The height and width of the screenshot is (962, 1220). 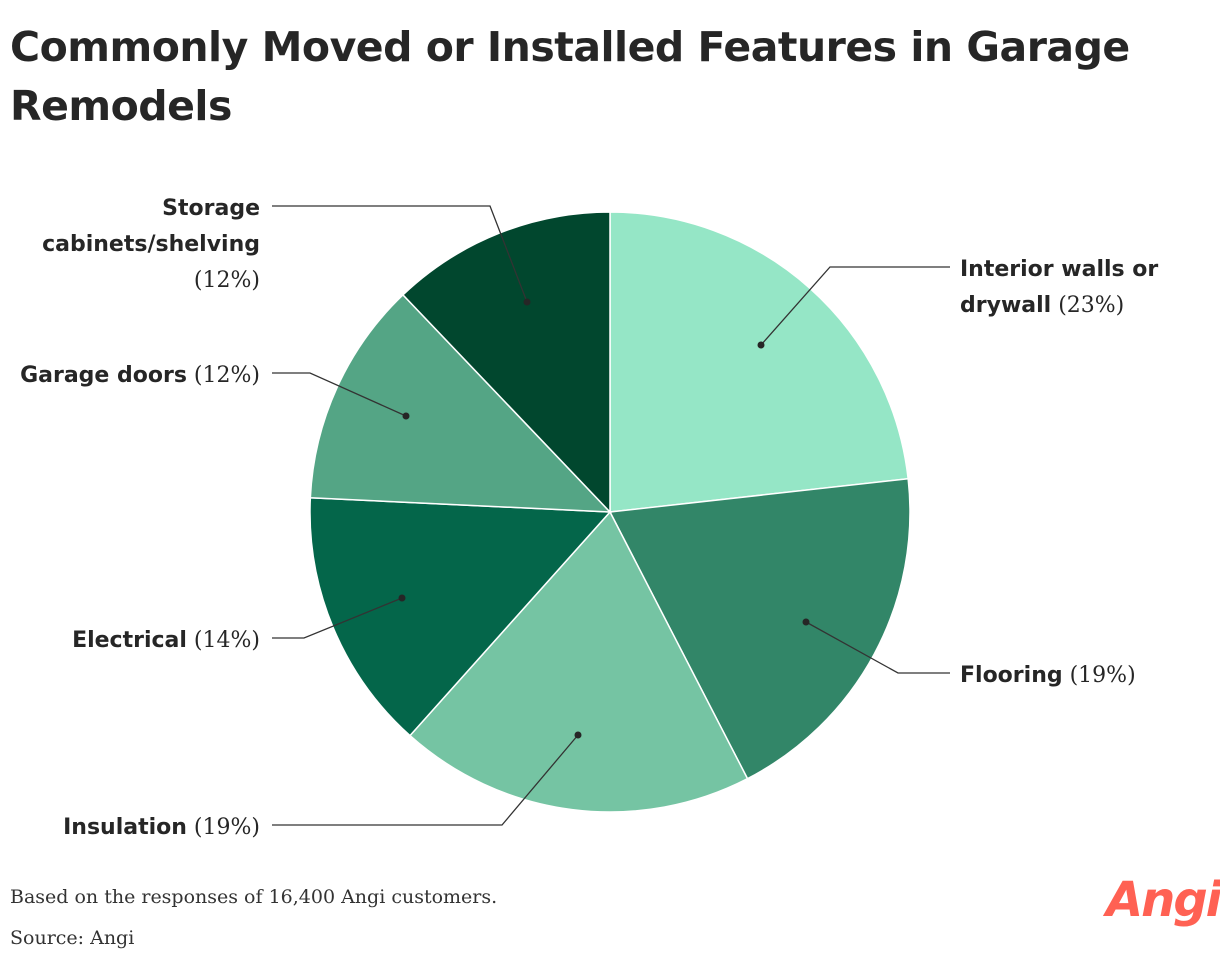 What do you see at coordinates (1005, 305) in the screenshot?
I see `slice-label-name: drywall` at bounding box center [1005, 305].